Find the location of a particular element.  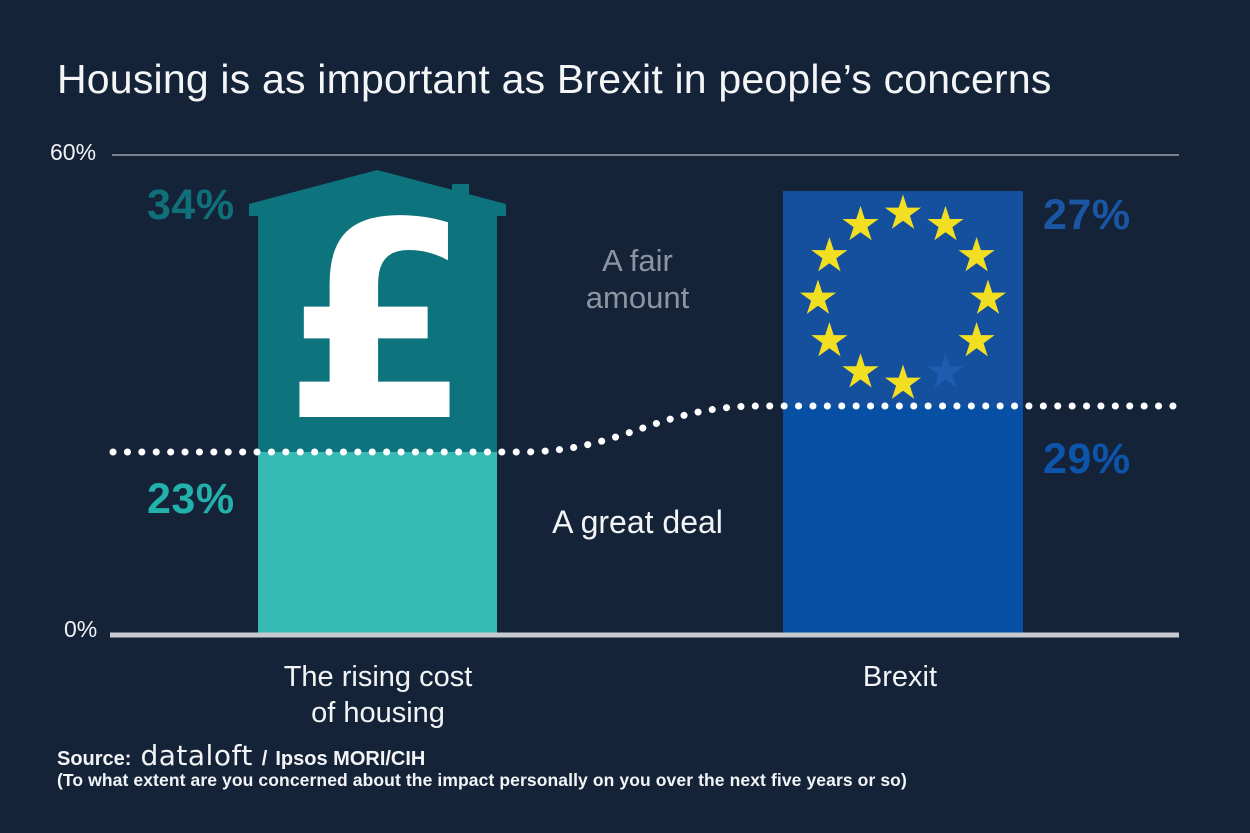

brexit-great-deal-segment is located at coordinates (903, 520).